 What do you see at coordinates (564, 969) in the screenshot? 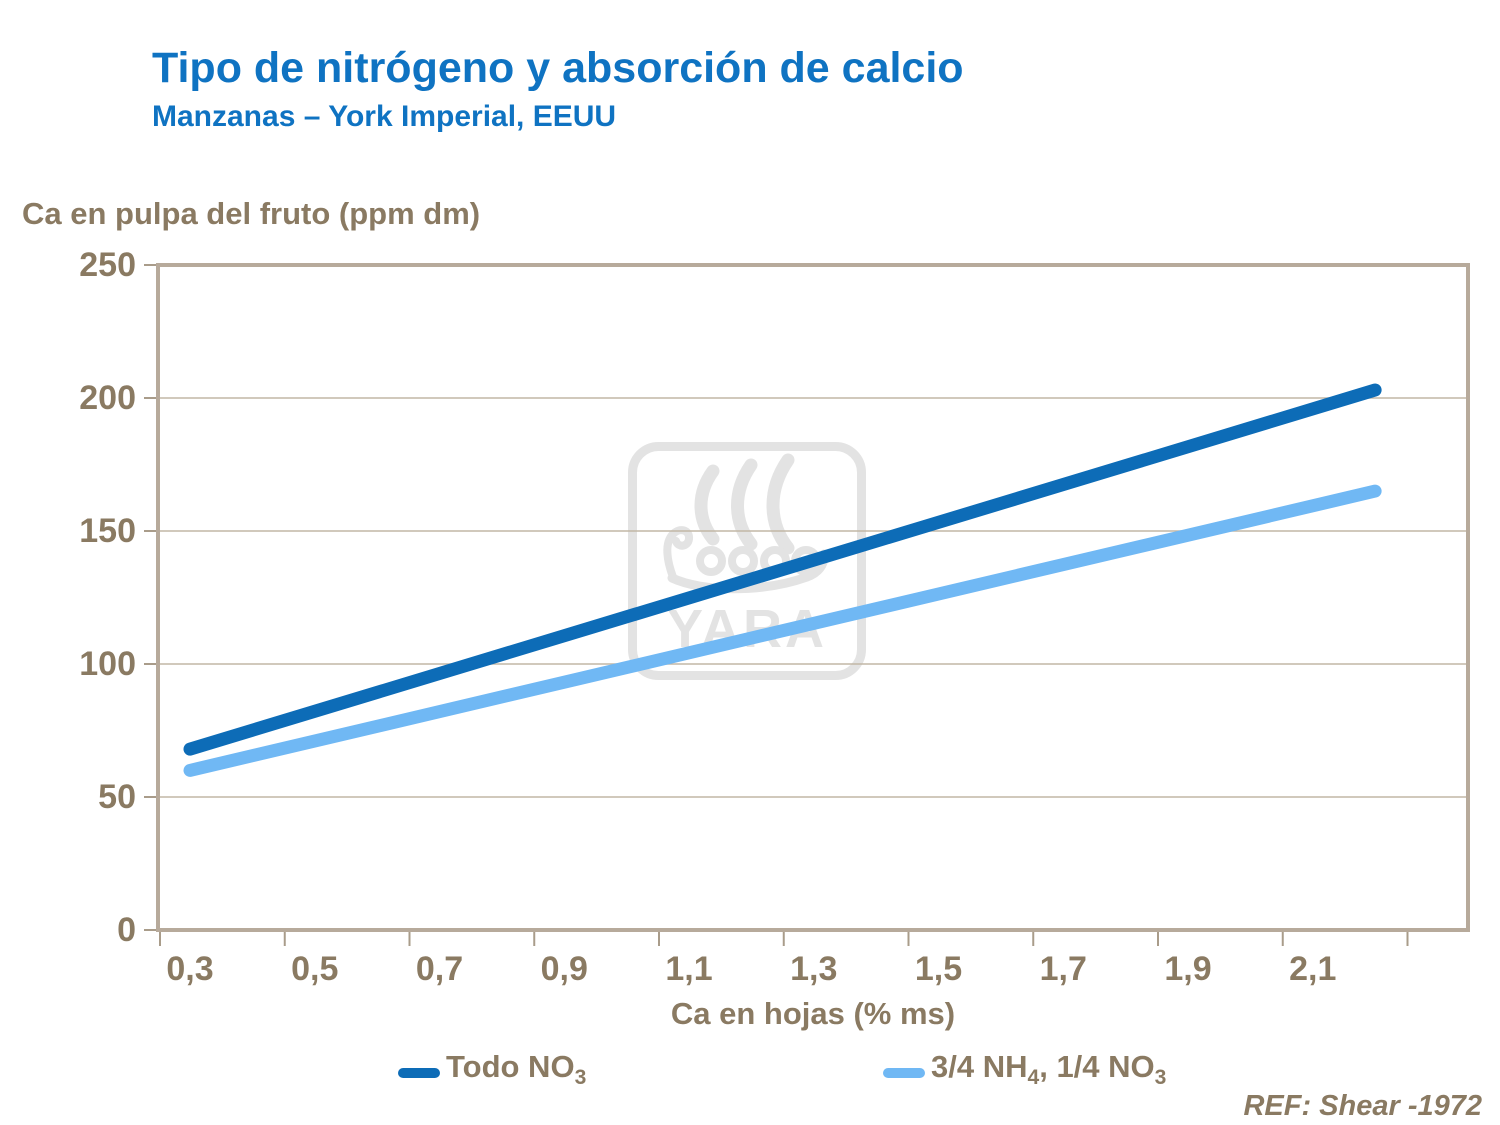
I see `x-tick-label: 0,9` at bounding box center [564, 969].